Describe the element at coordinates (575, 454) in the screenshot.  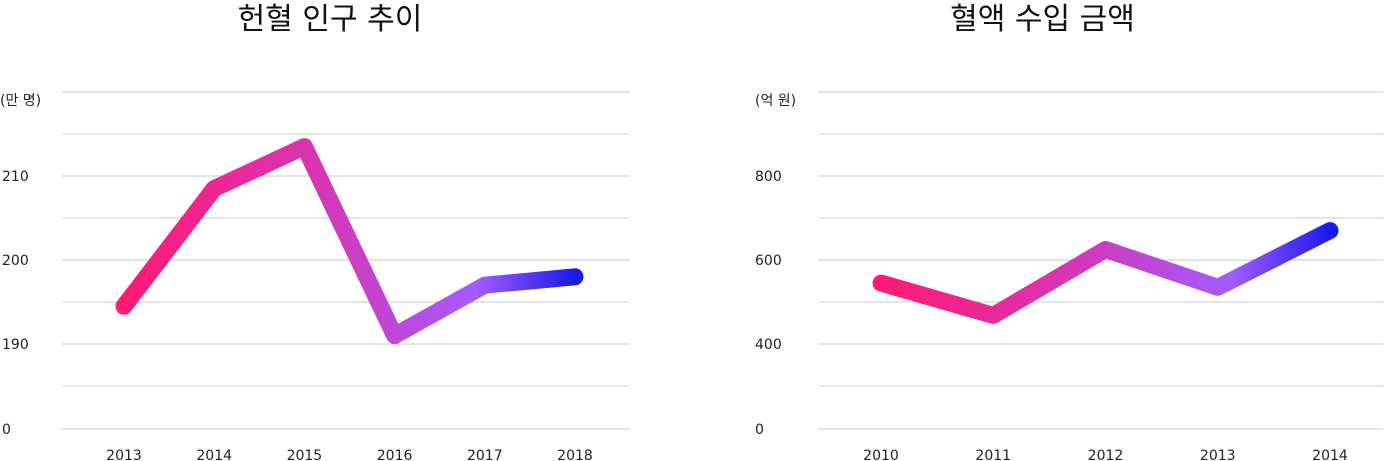
I see `x-tick-label: 2018` at that location.